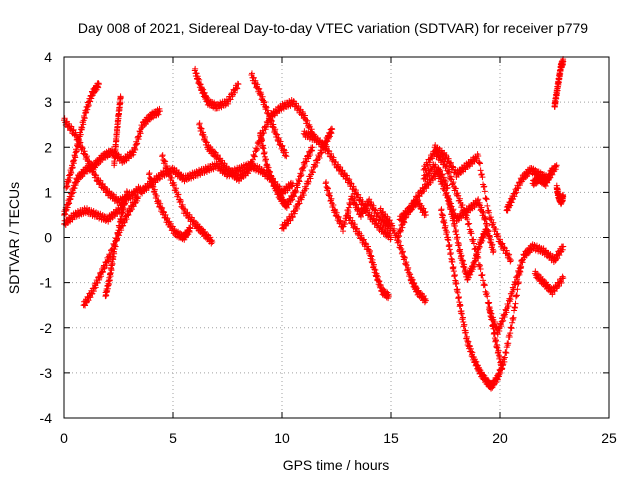 Image resolution: width=640 pixels, height=480 pixels. Describe the element at coordinates (282, 438) in the screenshot. I see `x-tick-label: 10` at that location.